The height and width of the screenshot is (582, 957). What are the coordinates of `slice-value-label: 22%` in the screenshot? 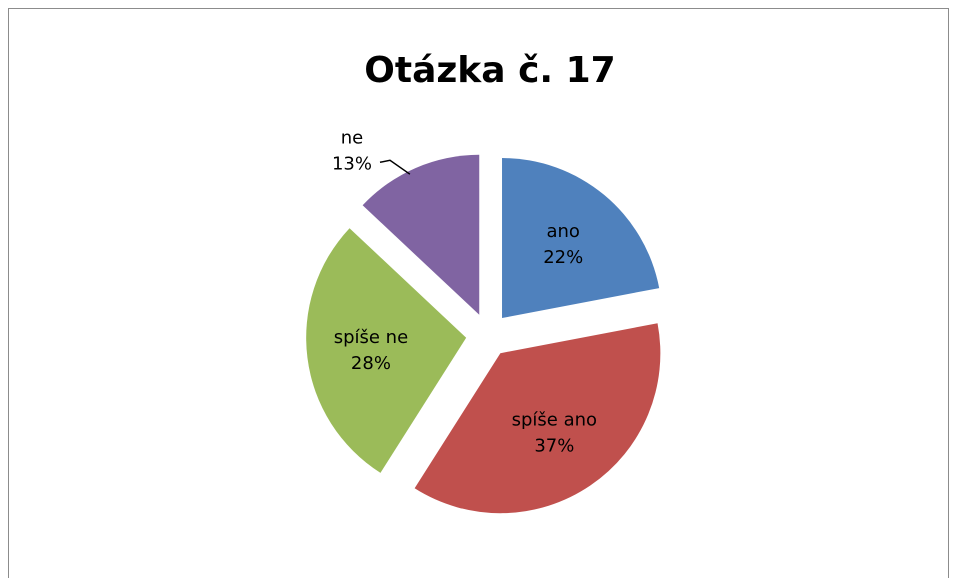 It's located at (563, 257).